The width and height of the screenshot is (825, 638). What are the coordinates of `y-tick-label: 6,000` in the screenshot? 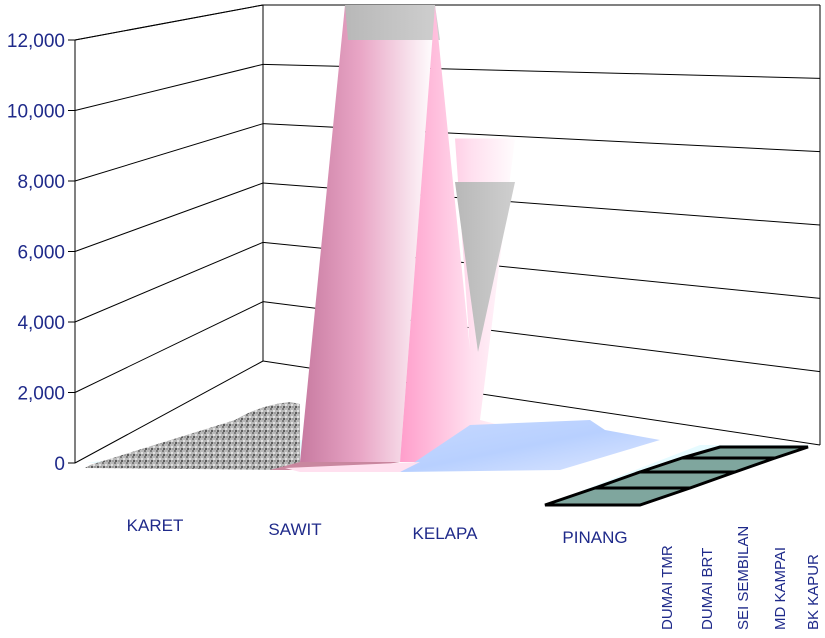 It's located at (41, 253).